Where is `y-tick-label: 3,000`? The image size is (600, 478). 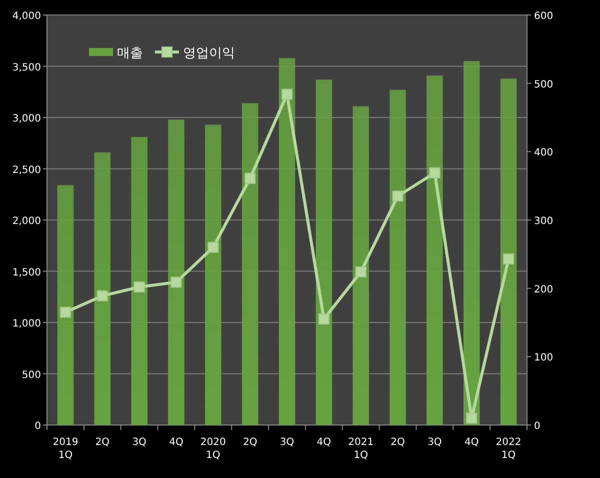 y-tick-label: 3,000 is located at coordinates (26, 119).